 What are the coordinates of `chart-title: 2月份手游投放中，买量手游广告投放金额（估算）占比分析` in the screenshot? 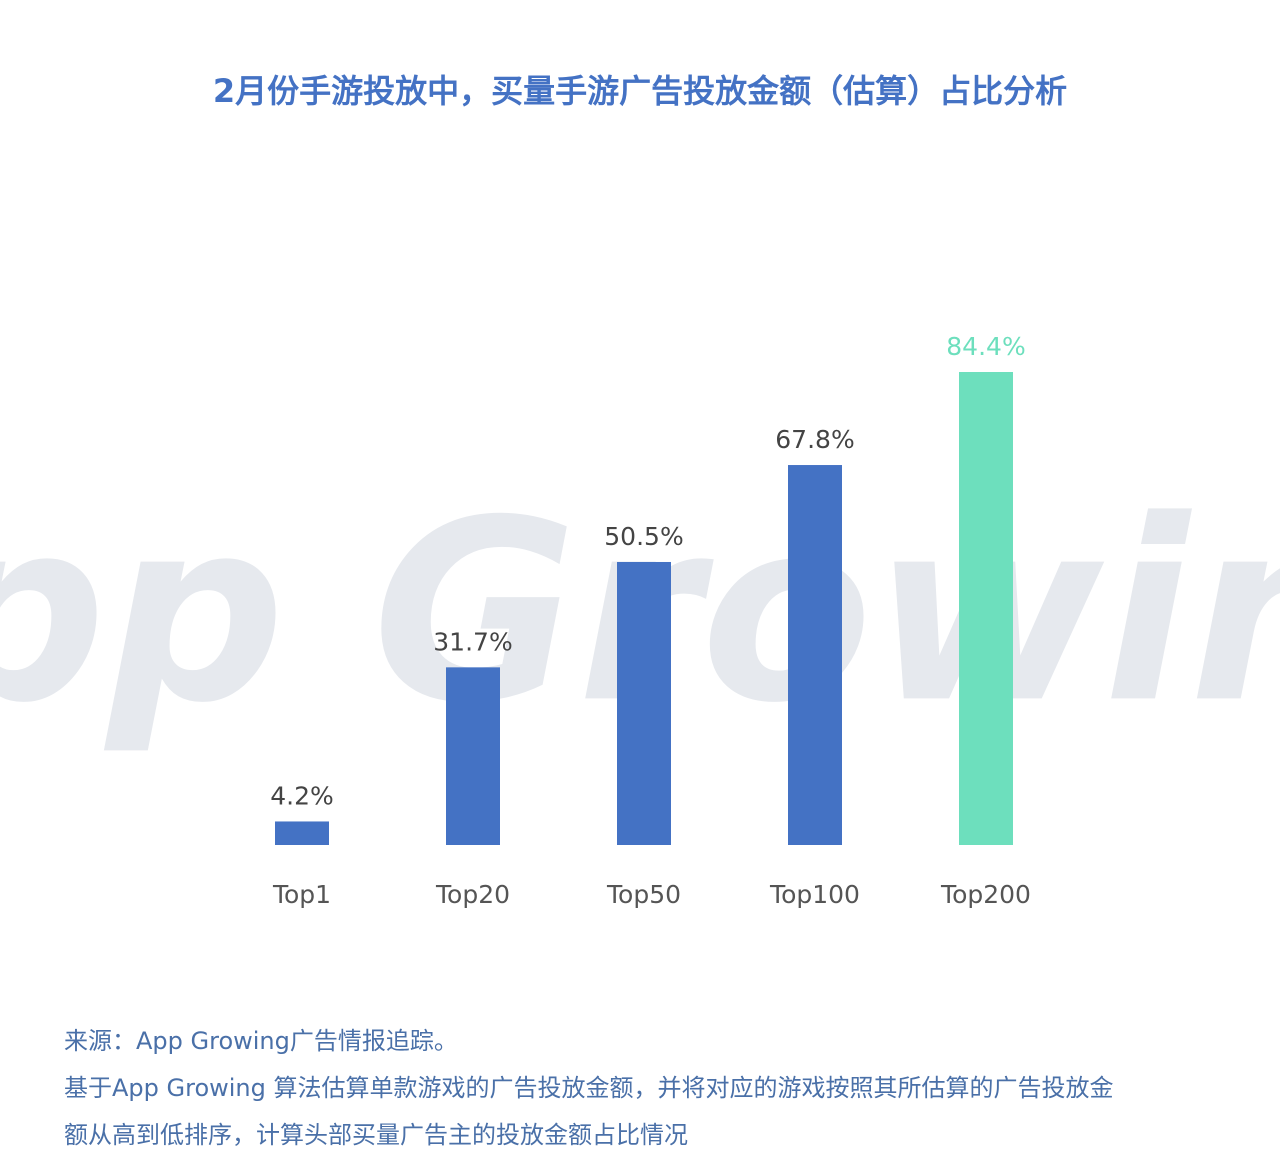 It's located at (640, 91).